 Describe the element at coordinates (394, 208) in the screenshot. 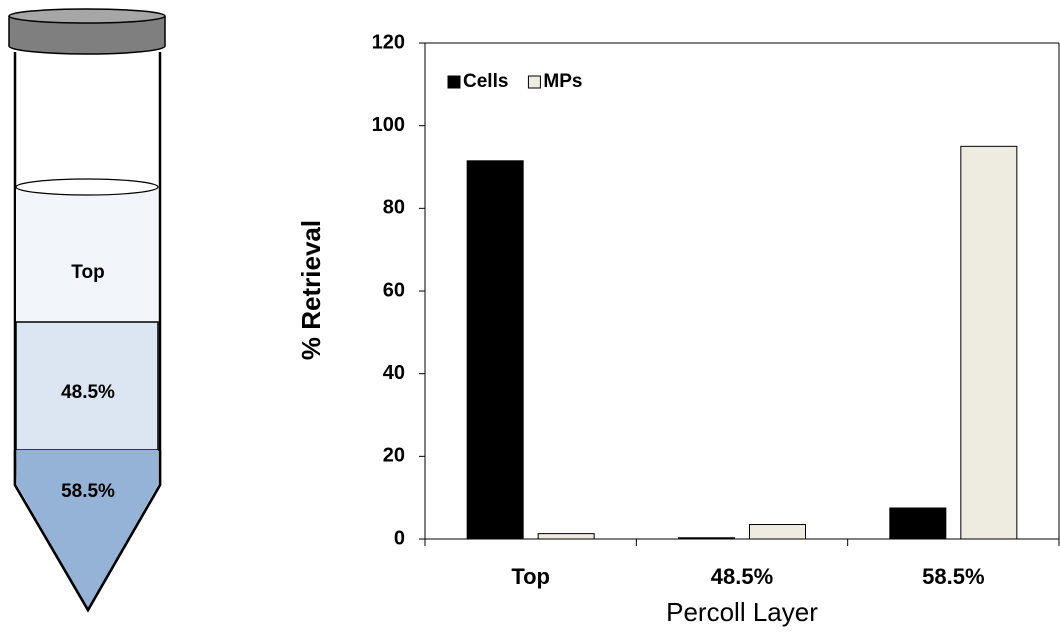

I see `y-tick-label: 80` at that location.